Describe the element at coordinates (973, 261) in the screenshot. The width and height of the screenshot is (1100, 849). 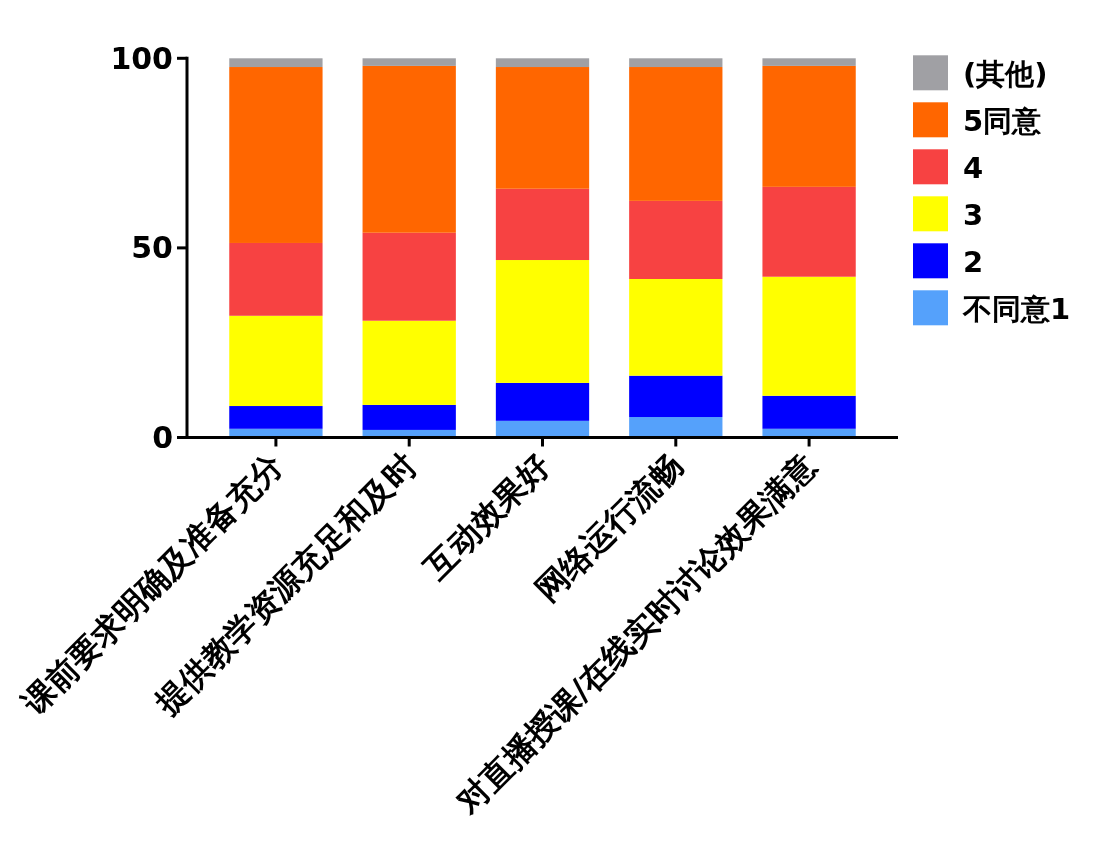
I see `legend-label: 2` at that location.